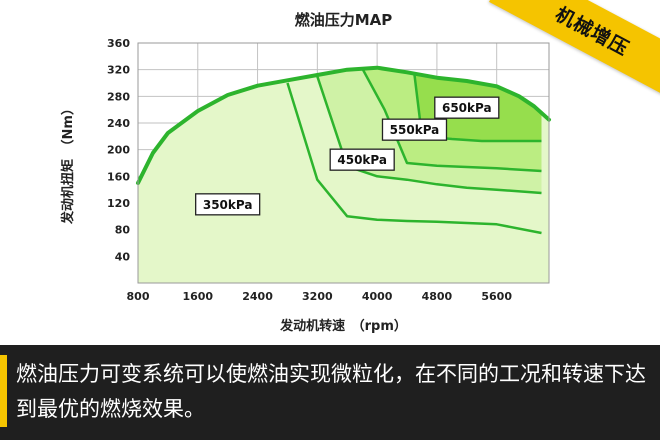 This screenshot has height=440, width=660. Describe the element at coordinates (377, 296) in the screenshot. I see `x-tick-label: 4000` at that location.